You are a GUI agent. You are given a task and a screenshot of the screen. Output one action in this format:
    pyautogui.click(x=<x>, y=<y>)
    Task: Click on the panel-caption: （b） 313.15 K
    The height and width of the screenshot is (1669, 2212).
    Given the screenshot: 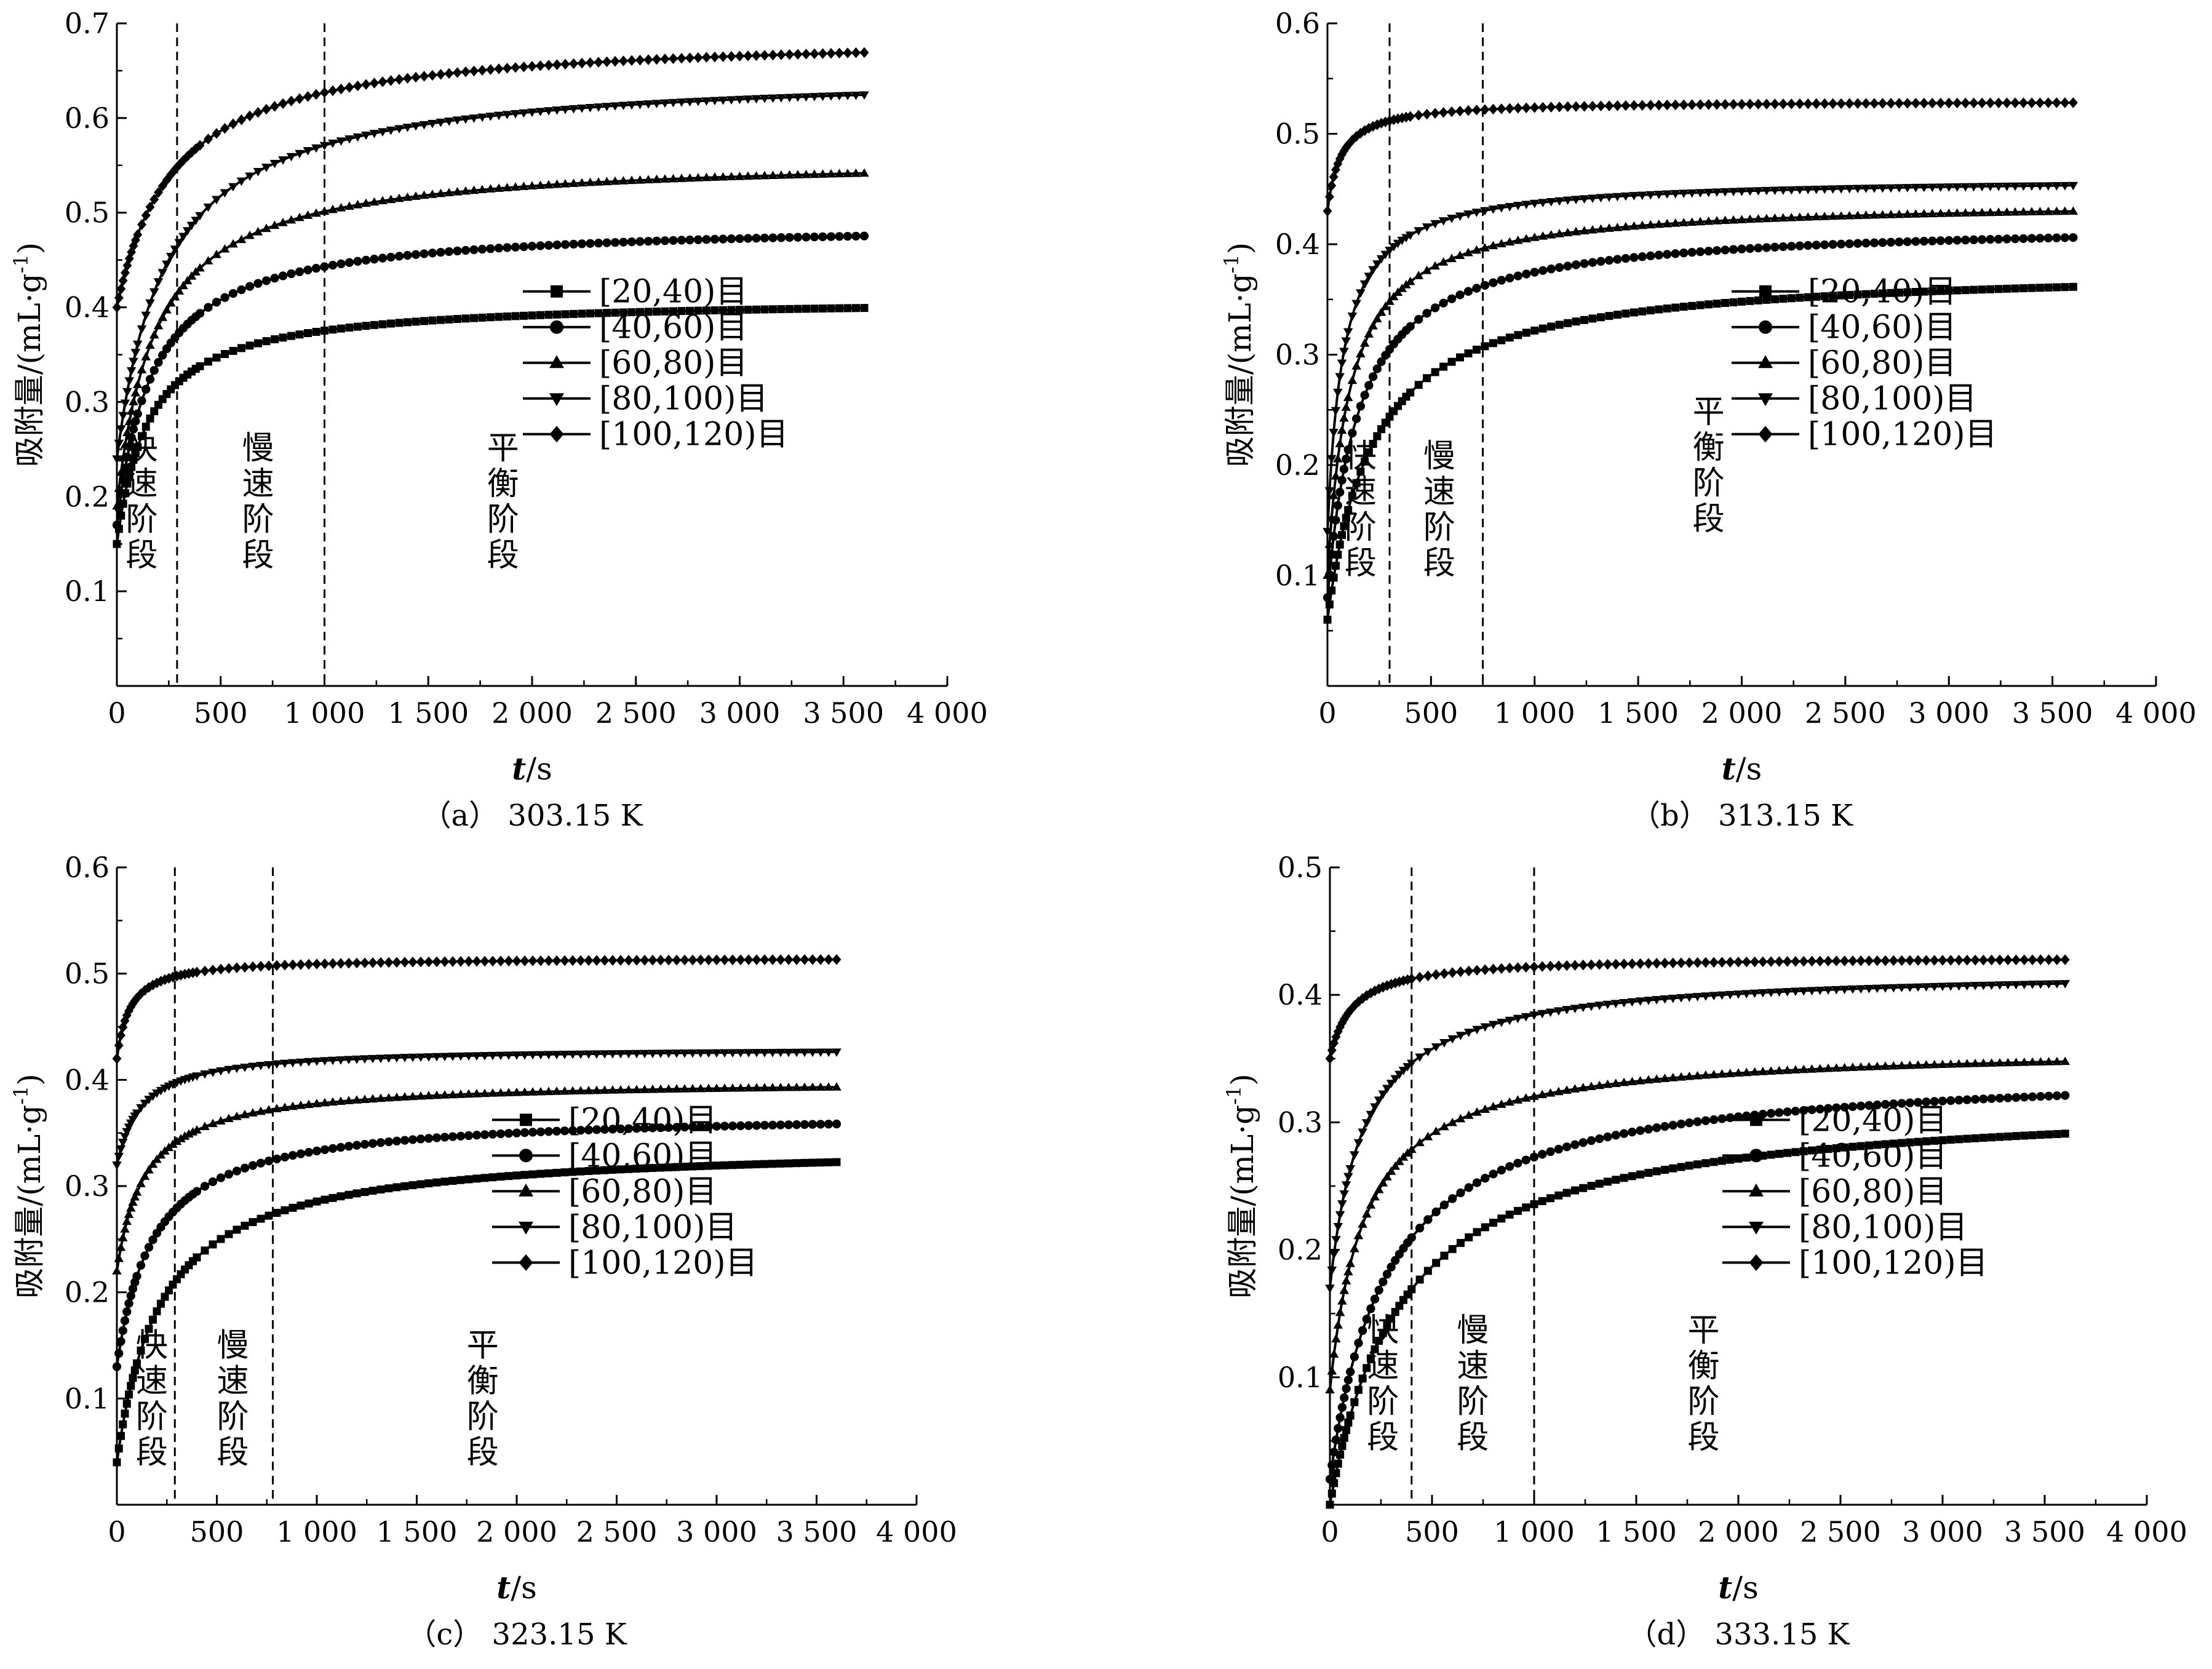 What is the action you would take?
    pyautogui.click(x=1742, y=816)
    